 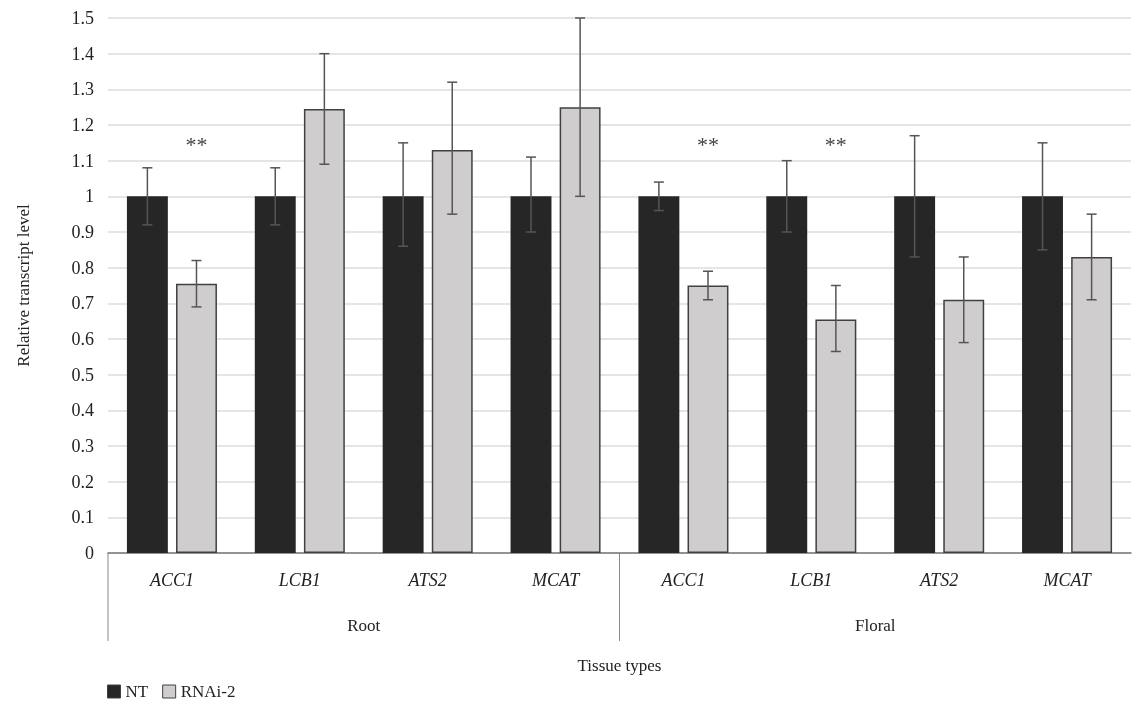 I want to click on y-tick-label: 1.5, so click(x=82, y=18).